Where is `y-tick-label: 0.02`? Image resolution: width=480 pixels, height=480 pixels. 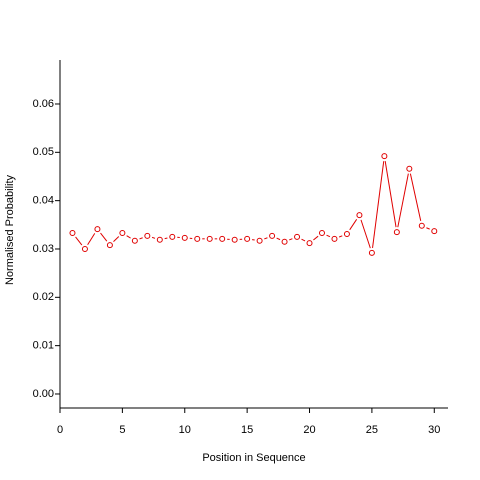 y-tick-label: 0.02 is located at coordinates (43, 297).